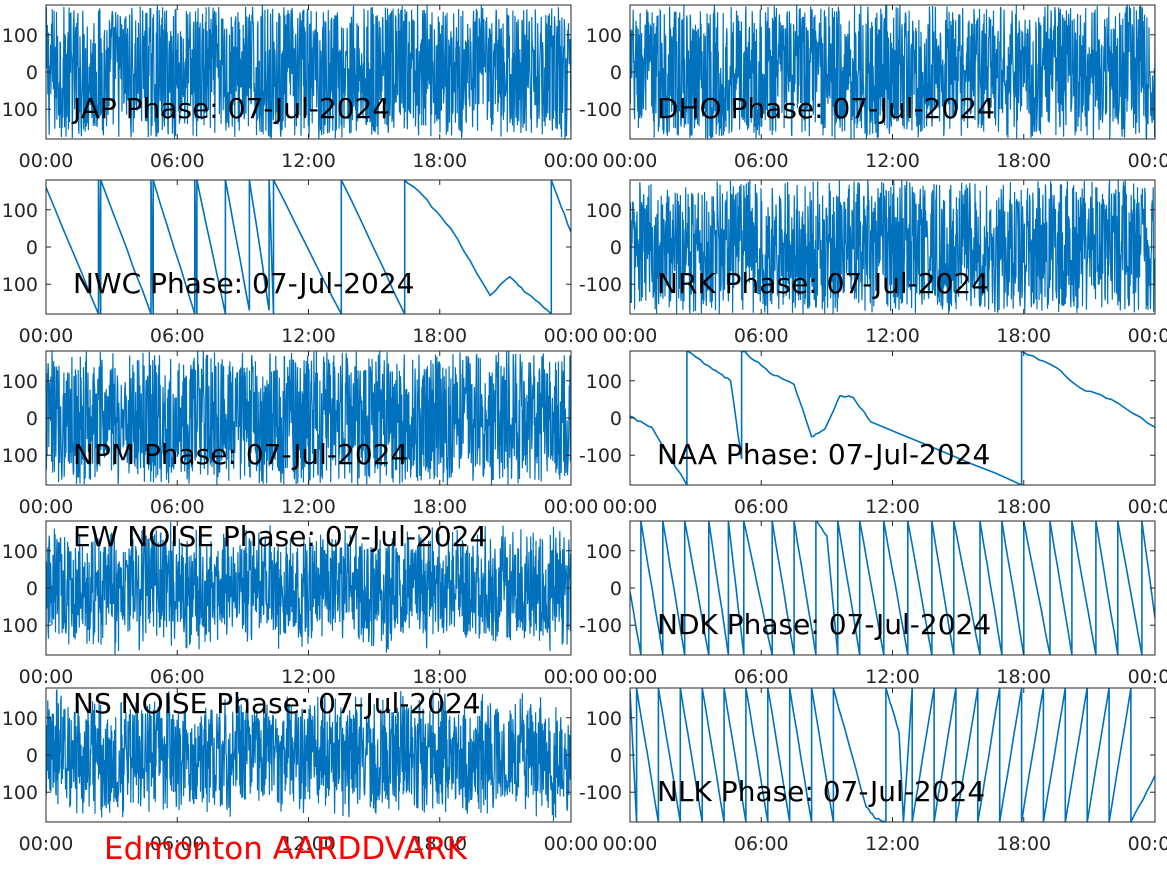 The height and width of the screenshot is (875, 1167). What do you see at coordinates (230, 108) in the screenshot?
I see `panel-title: JAP Phase: 07-Jul-2024` at bounding box center [230, 108].